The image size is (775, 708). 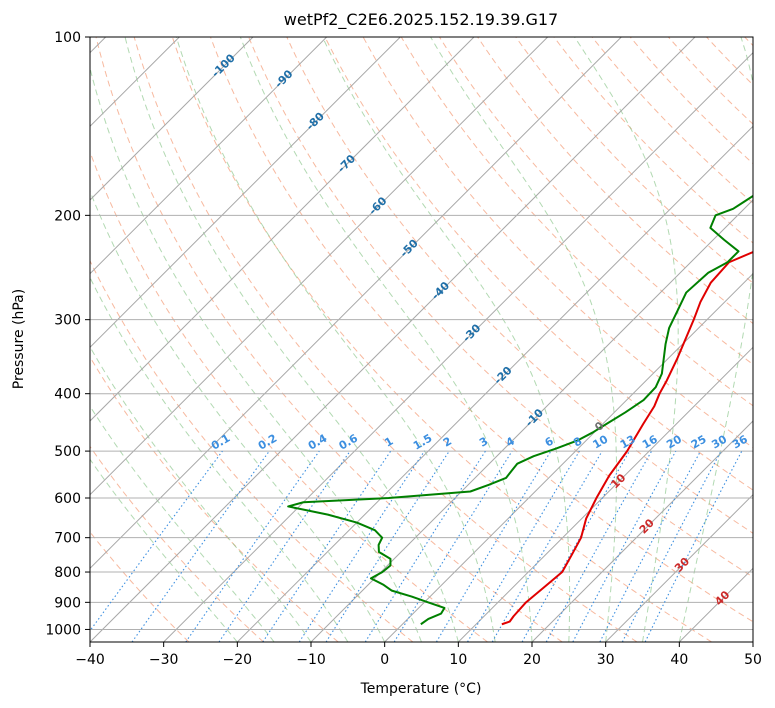 I want to click on y-tick-label: 700, so click(x=67, y=539).